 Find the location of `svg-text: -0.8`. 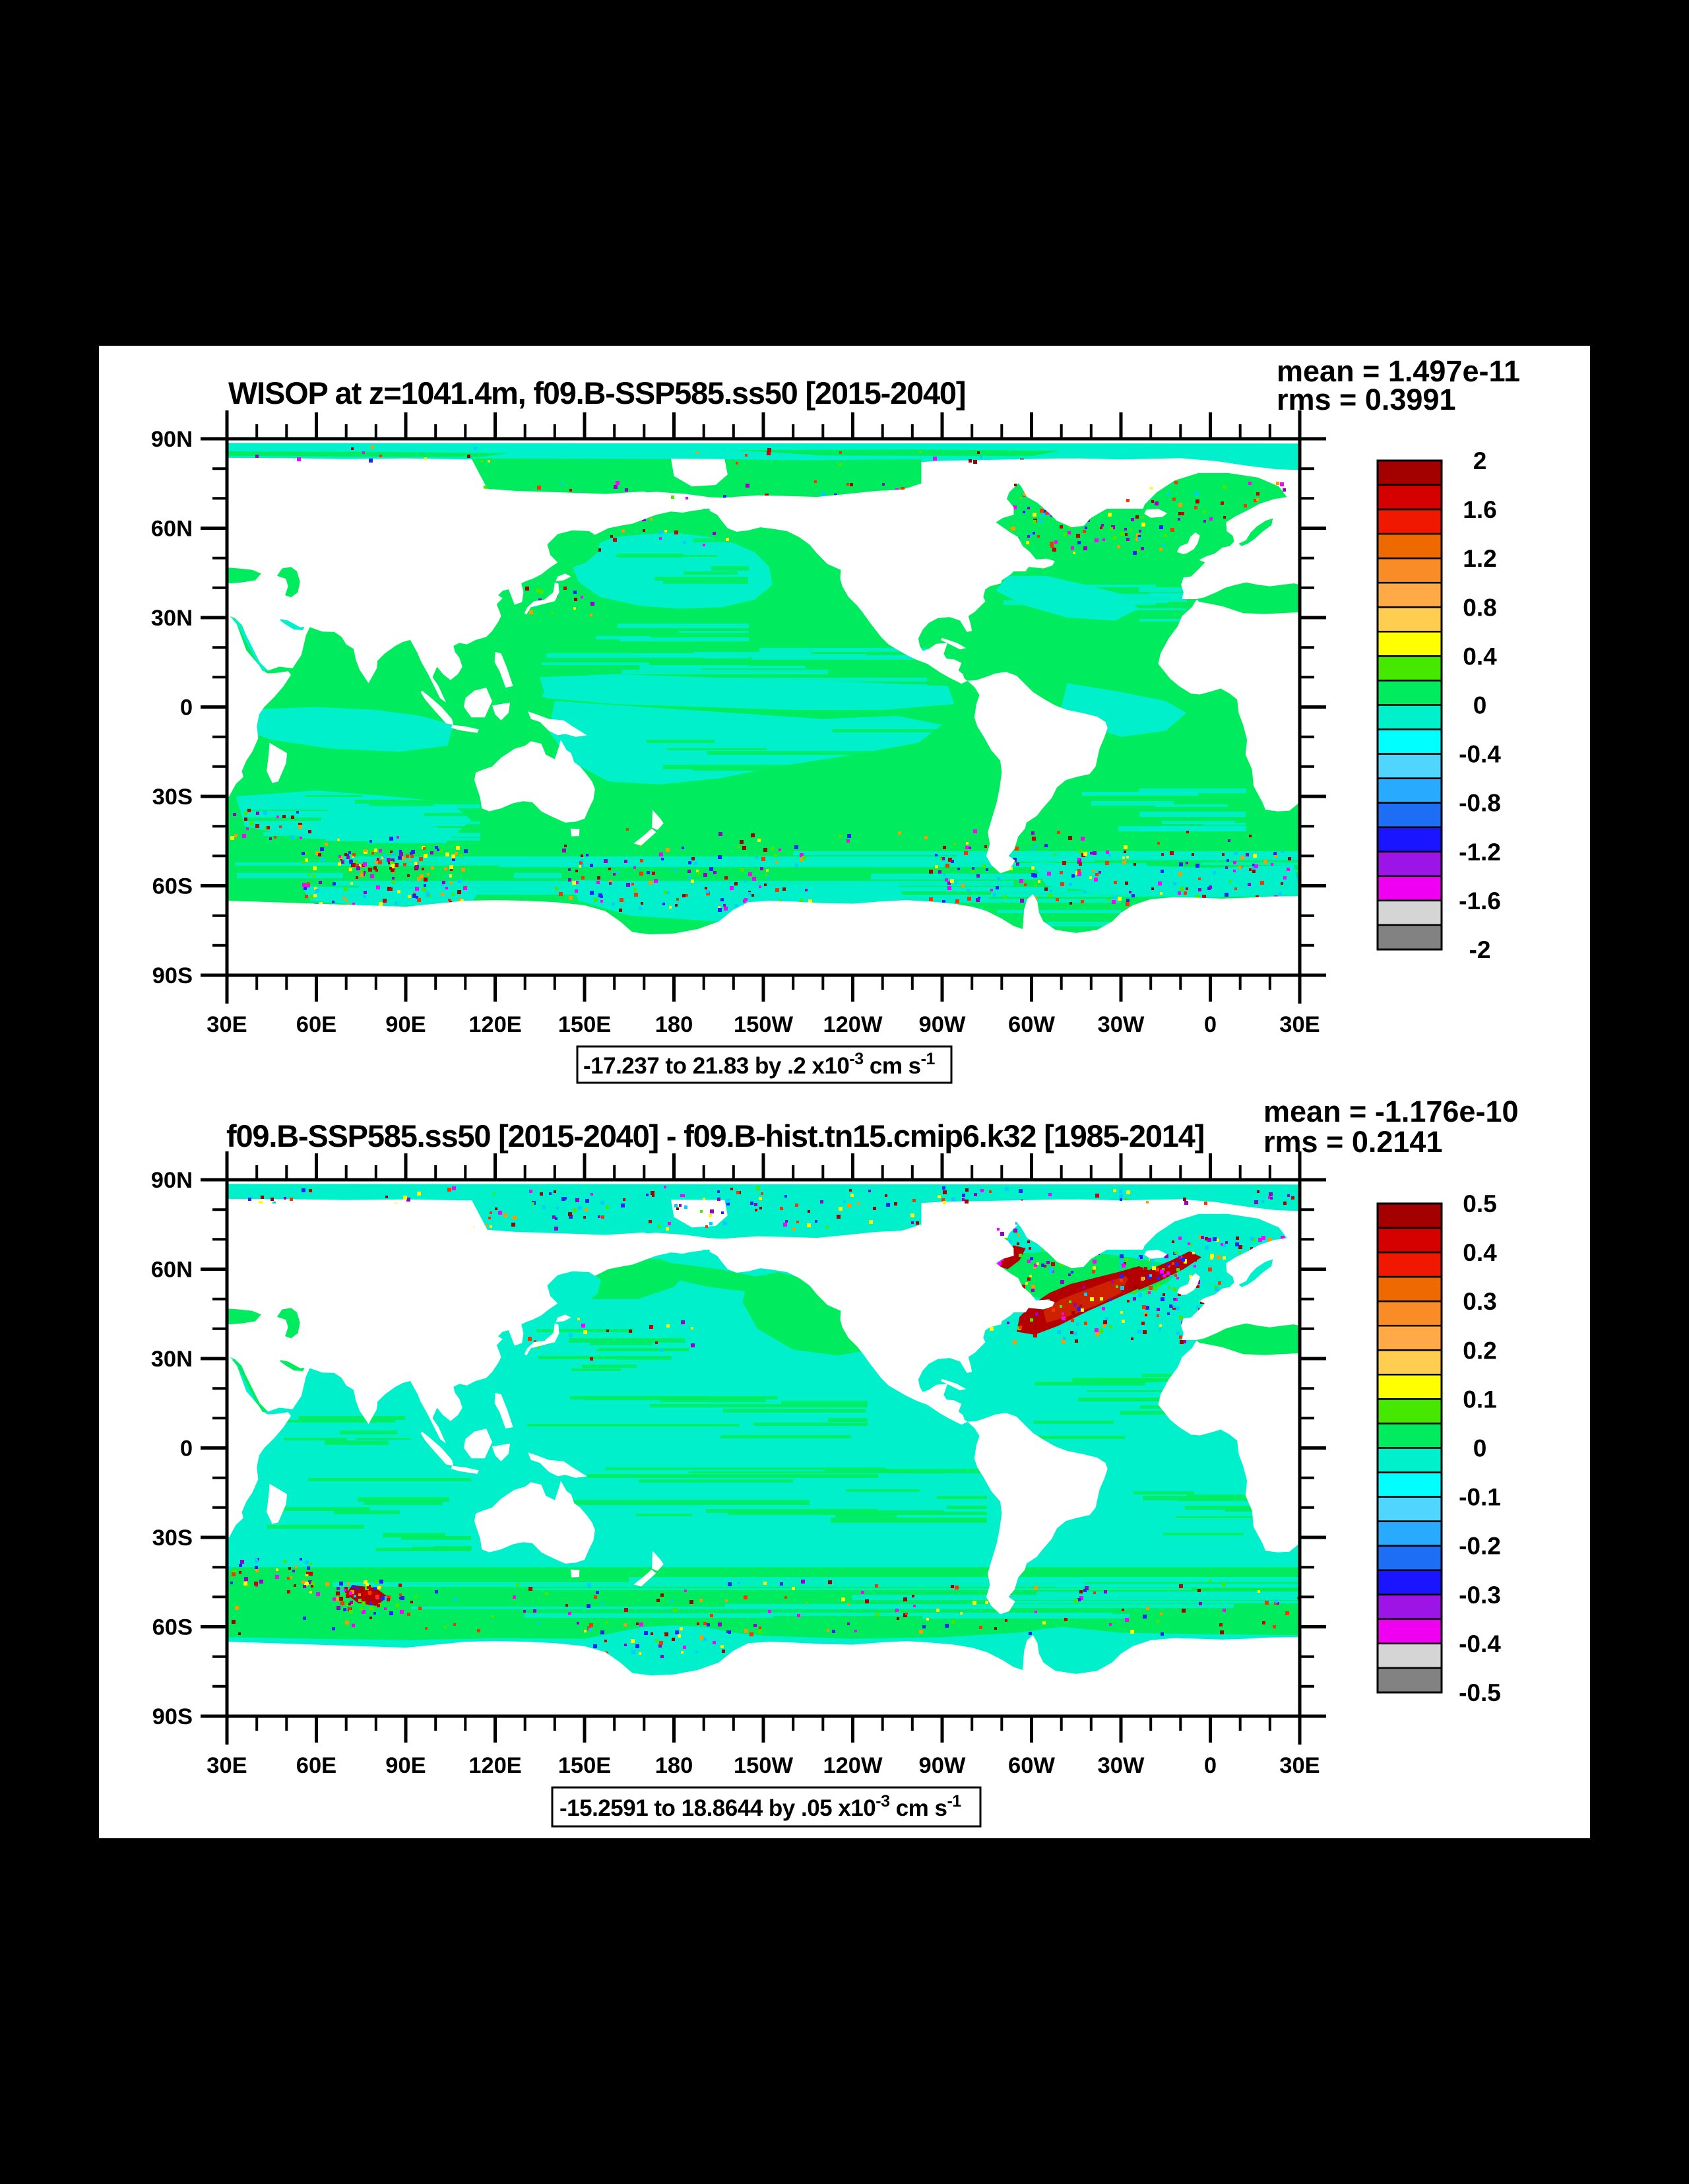

svg-text: -0.8 is located at coordinates (1480, 803).